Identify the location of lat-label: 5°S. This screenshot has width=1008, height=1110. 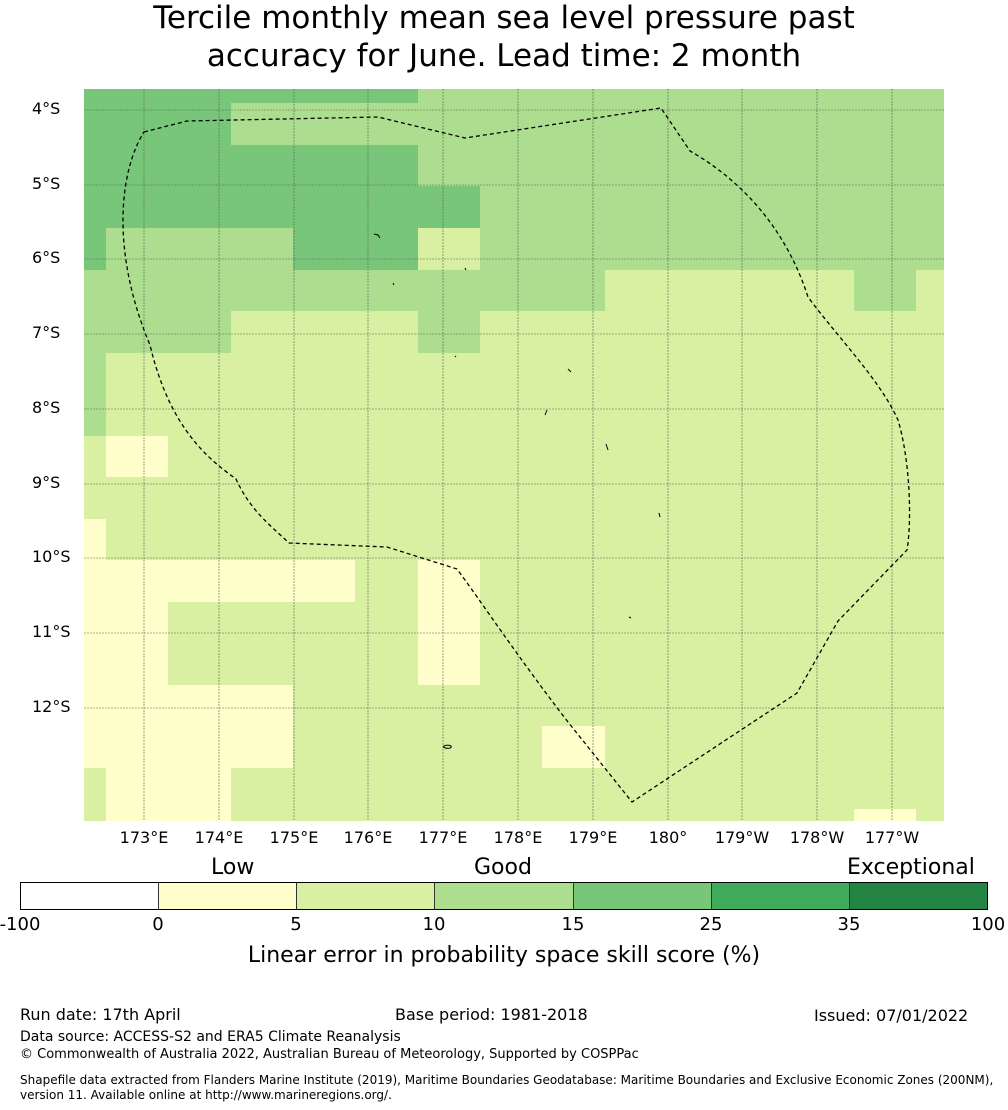
(46, 183).